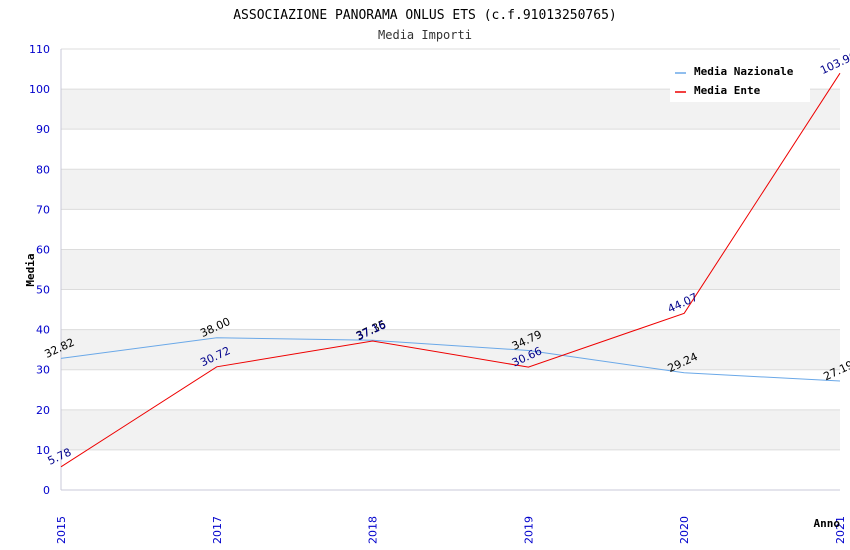 This screenshot has width=850, height=550. What do you see at coordinates (30, 269) in the screenshot?
I see `y-axis-label: Media` at bounding box center [30, 269].